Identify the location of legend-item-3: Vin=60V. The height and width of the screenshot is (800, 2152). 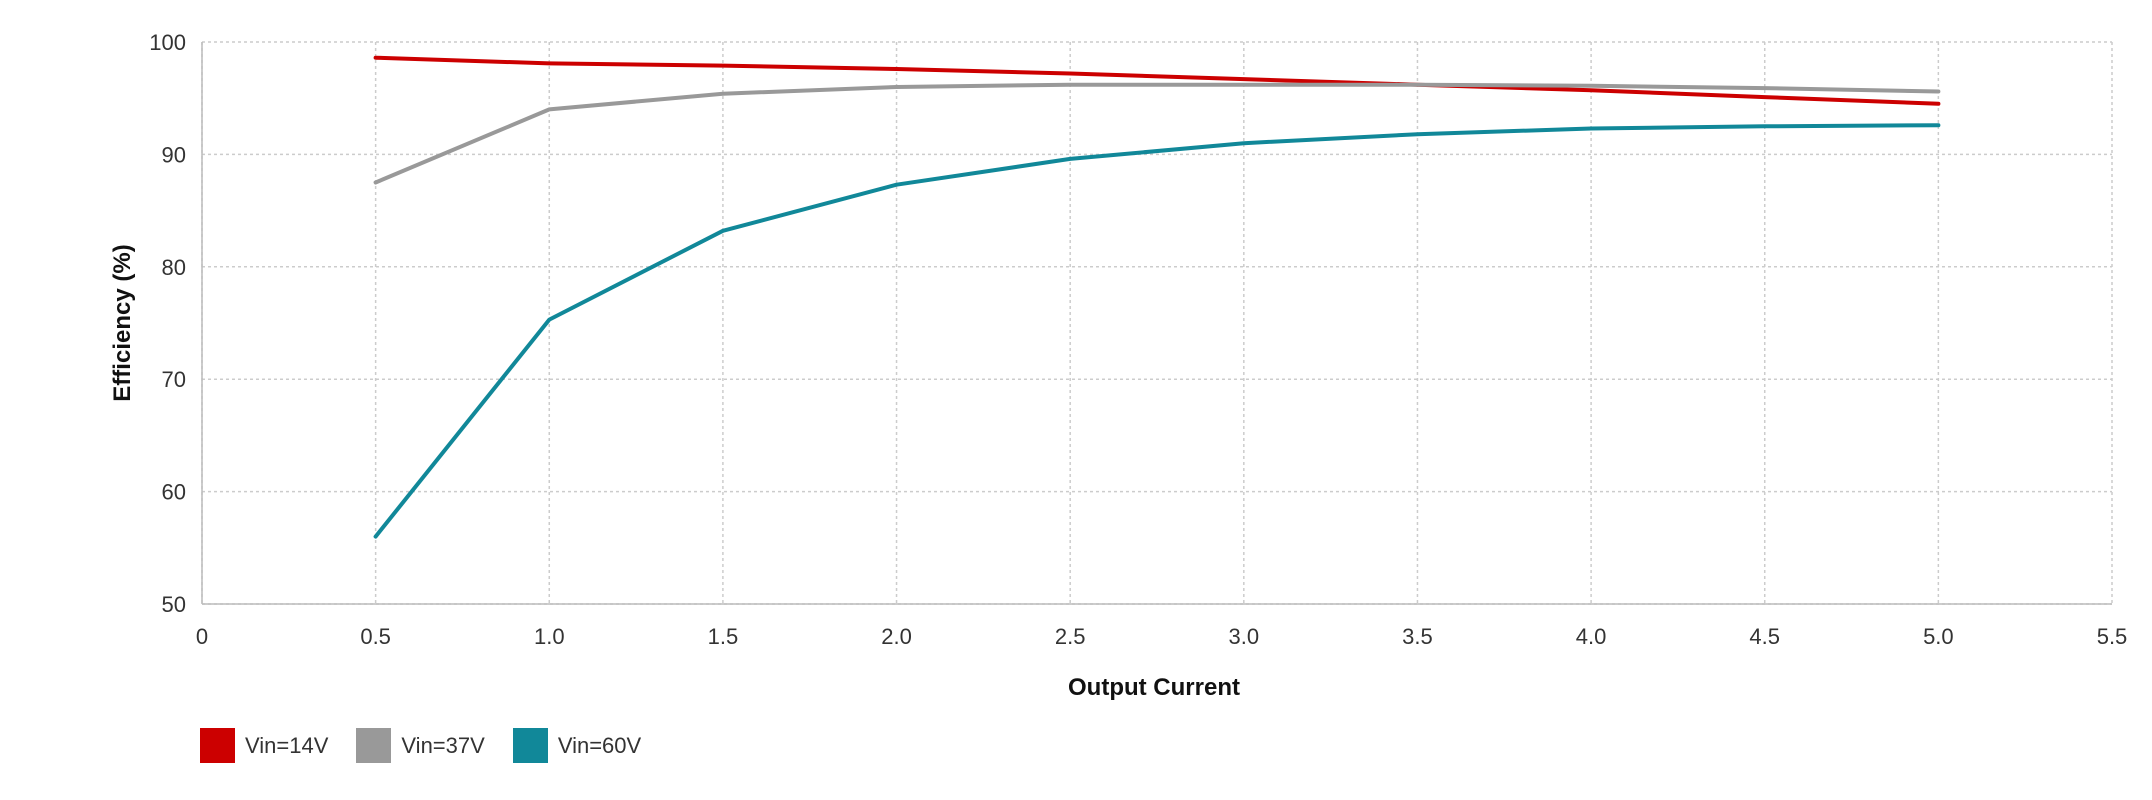
(577, 745).